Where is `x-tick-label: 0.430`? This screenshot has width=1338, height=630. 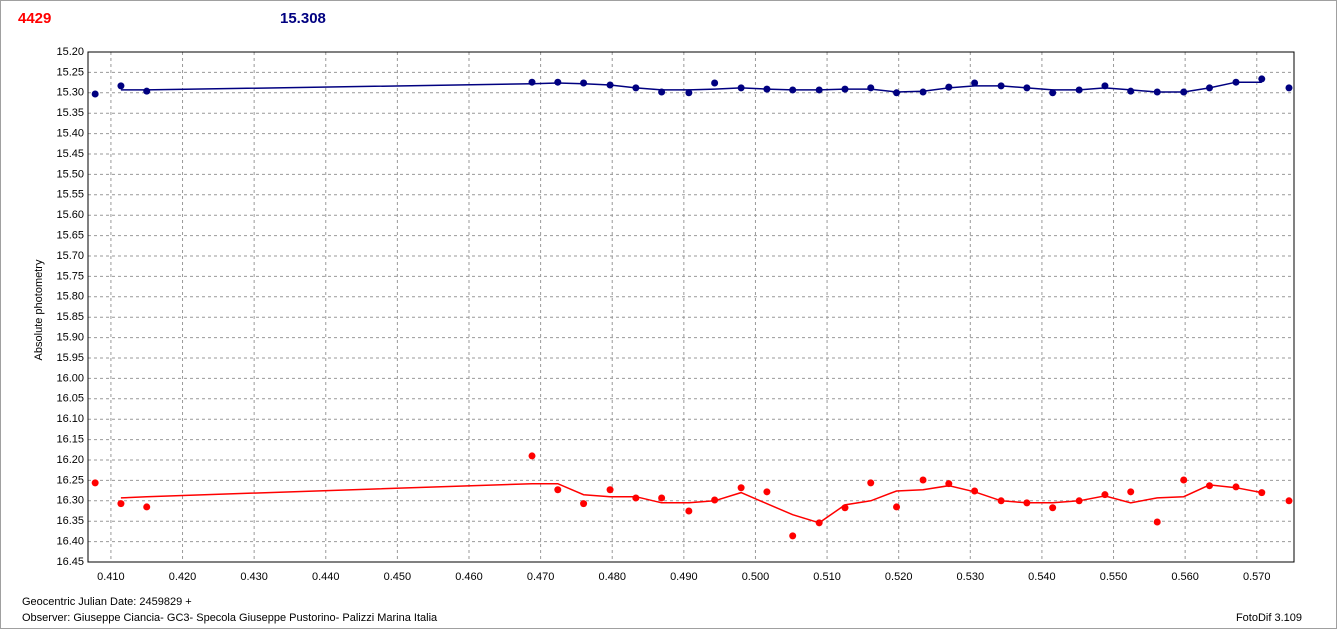 x-tick-label: 0.430 is located at coordinates (254, 577).